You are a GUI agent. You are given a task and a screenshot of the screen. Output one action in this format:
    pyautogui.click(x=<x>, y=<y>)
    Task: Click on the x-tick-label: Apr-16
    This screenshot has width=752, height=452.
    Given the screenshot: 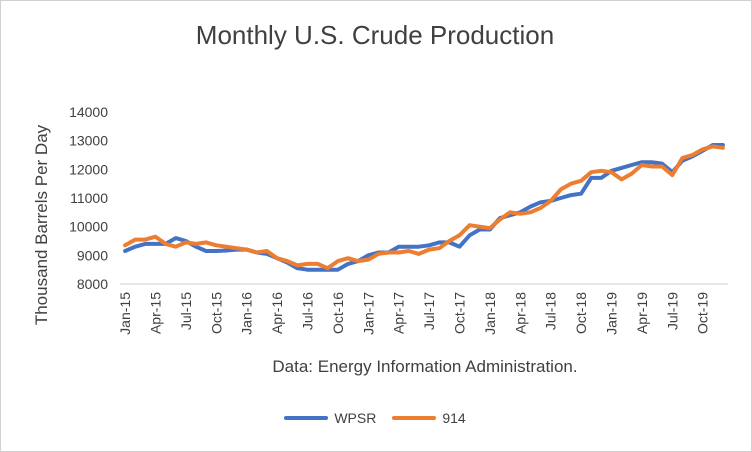 What is the action you would take?
    pyautogui.click(x=277, y=313)
    